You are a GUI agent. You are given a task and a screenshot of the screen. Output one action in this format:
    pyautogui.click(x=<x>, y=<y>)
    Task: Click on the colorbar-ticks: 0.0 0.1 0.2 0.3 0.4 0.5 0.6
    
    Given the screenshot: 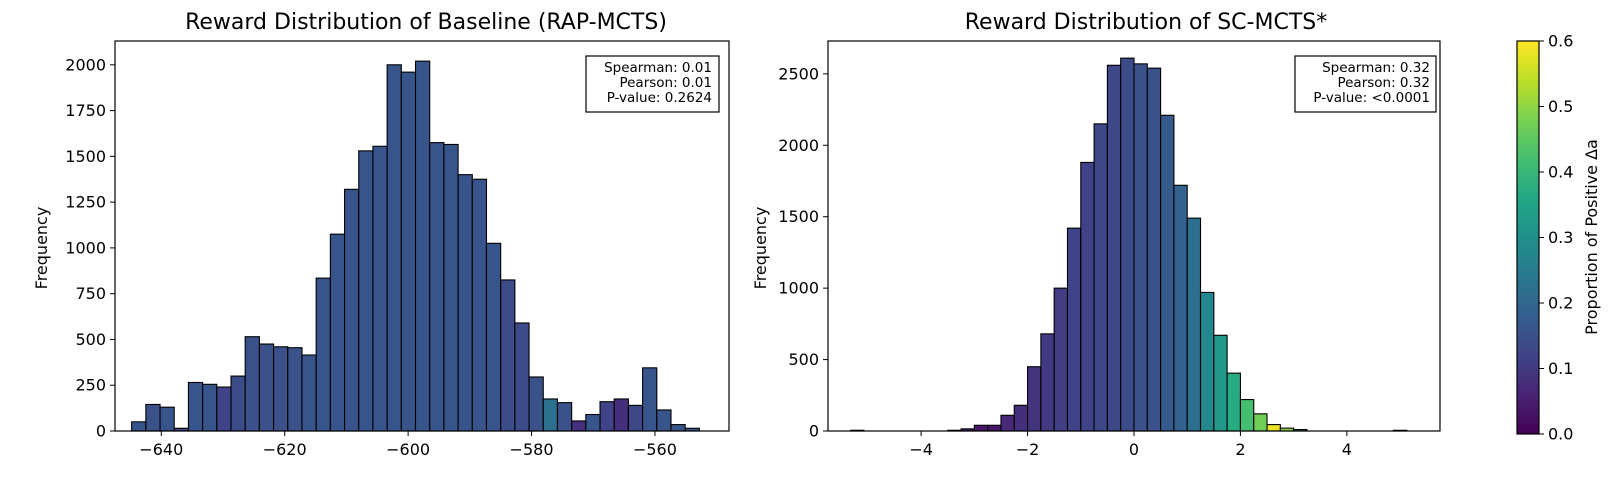 What is the action you would take?
    pyautogui.click(x=1556, y=238)
    